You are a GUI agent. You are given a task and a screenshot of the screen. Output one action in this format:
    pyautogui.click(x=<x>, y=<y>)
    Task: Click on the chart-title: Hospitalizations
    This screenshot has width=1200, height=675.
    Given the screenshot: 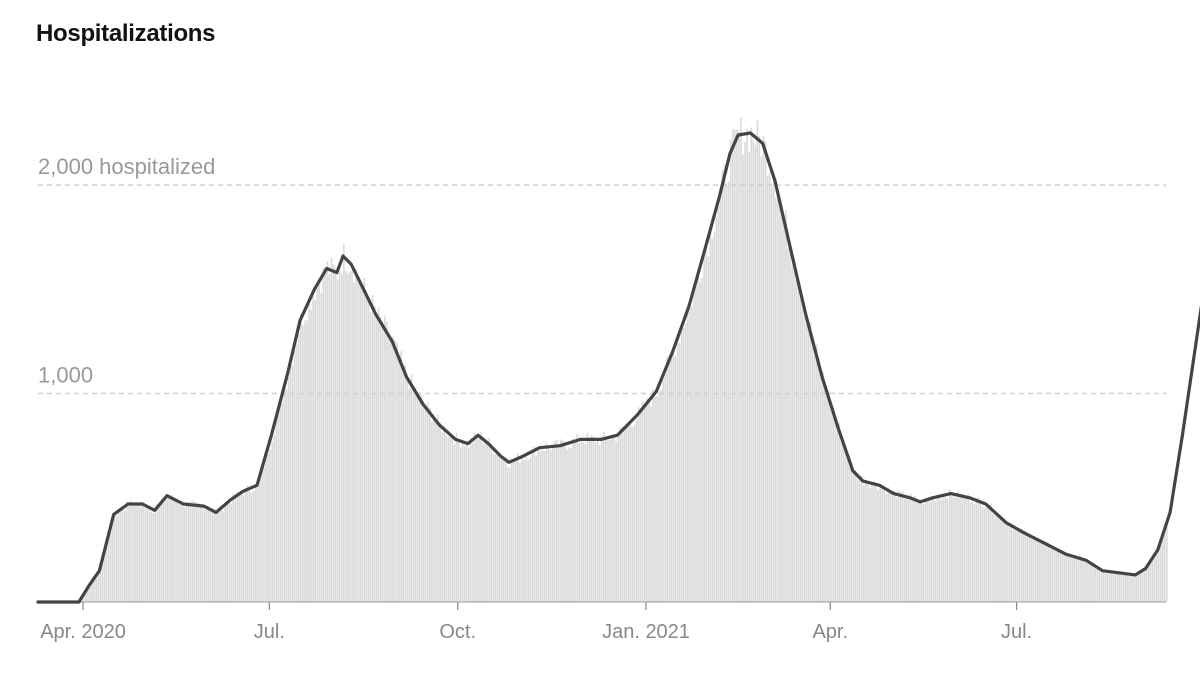 What is the action you would take?
    pyautogui.click(x=126, y=33)
    